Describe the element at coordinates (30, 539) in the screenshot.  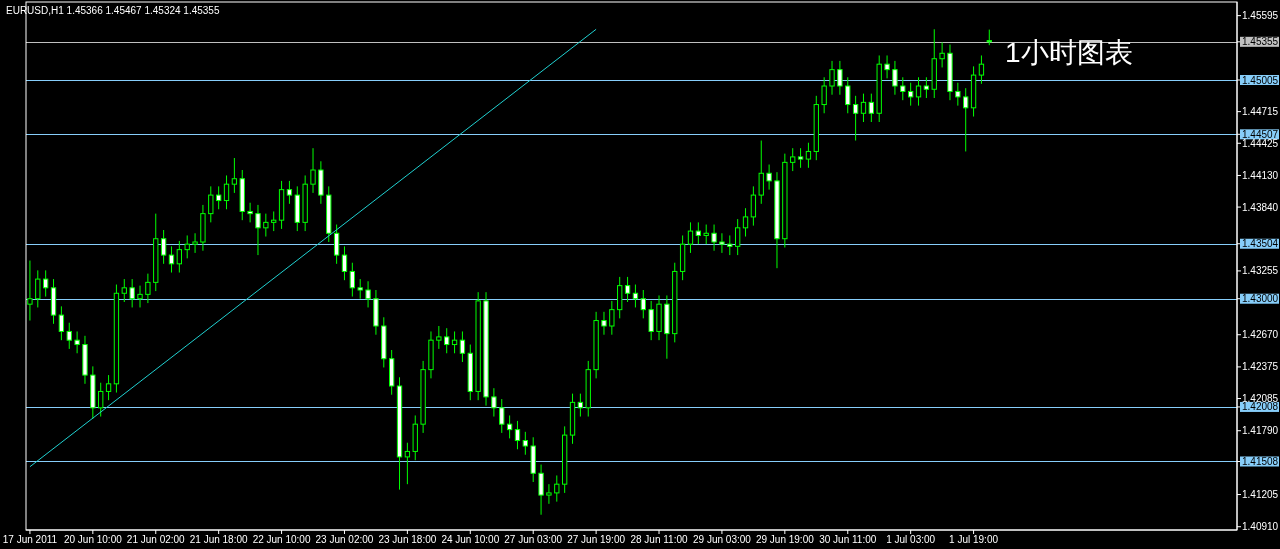
I see `x-tick-label: 17 Jun 2011` at that location.